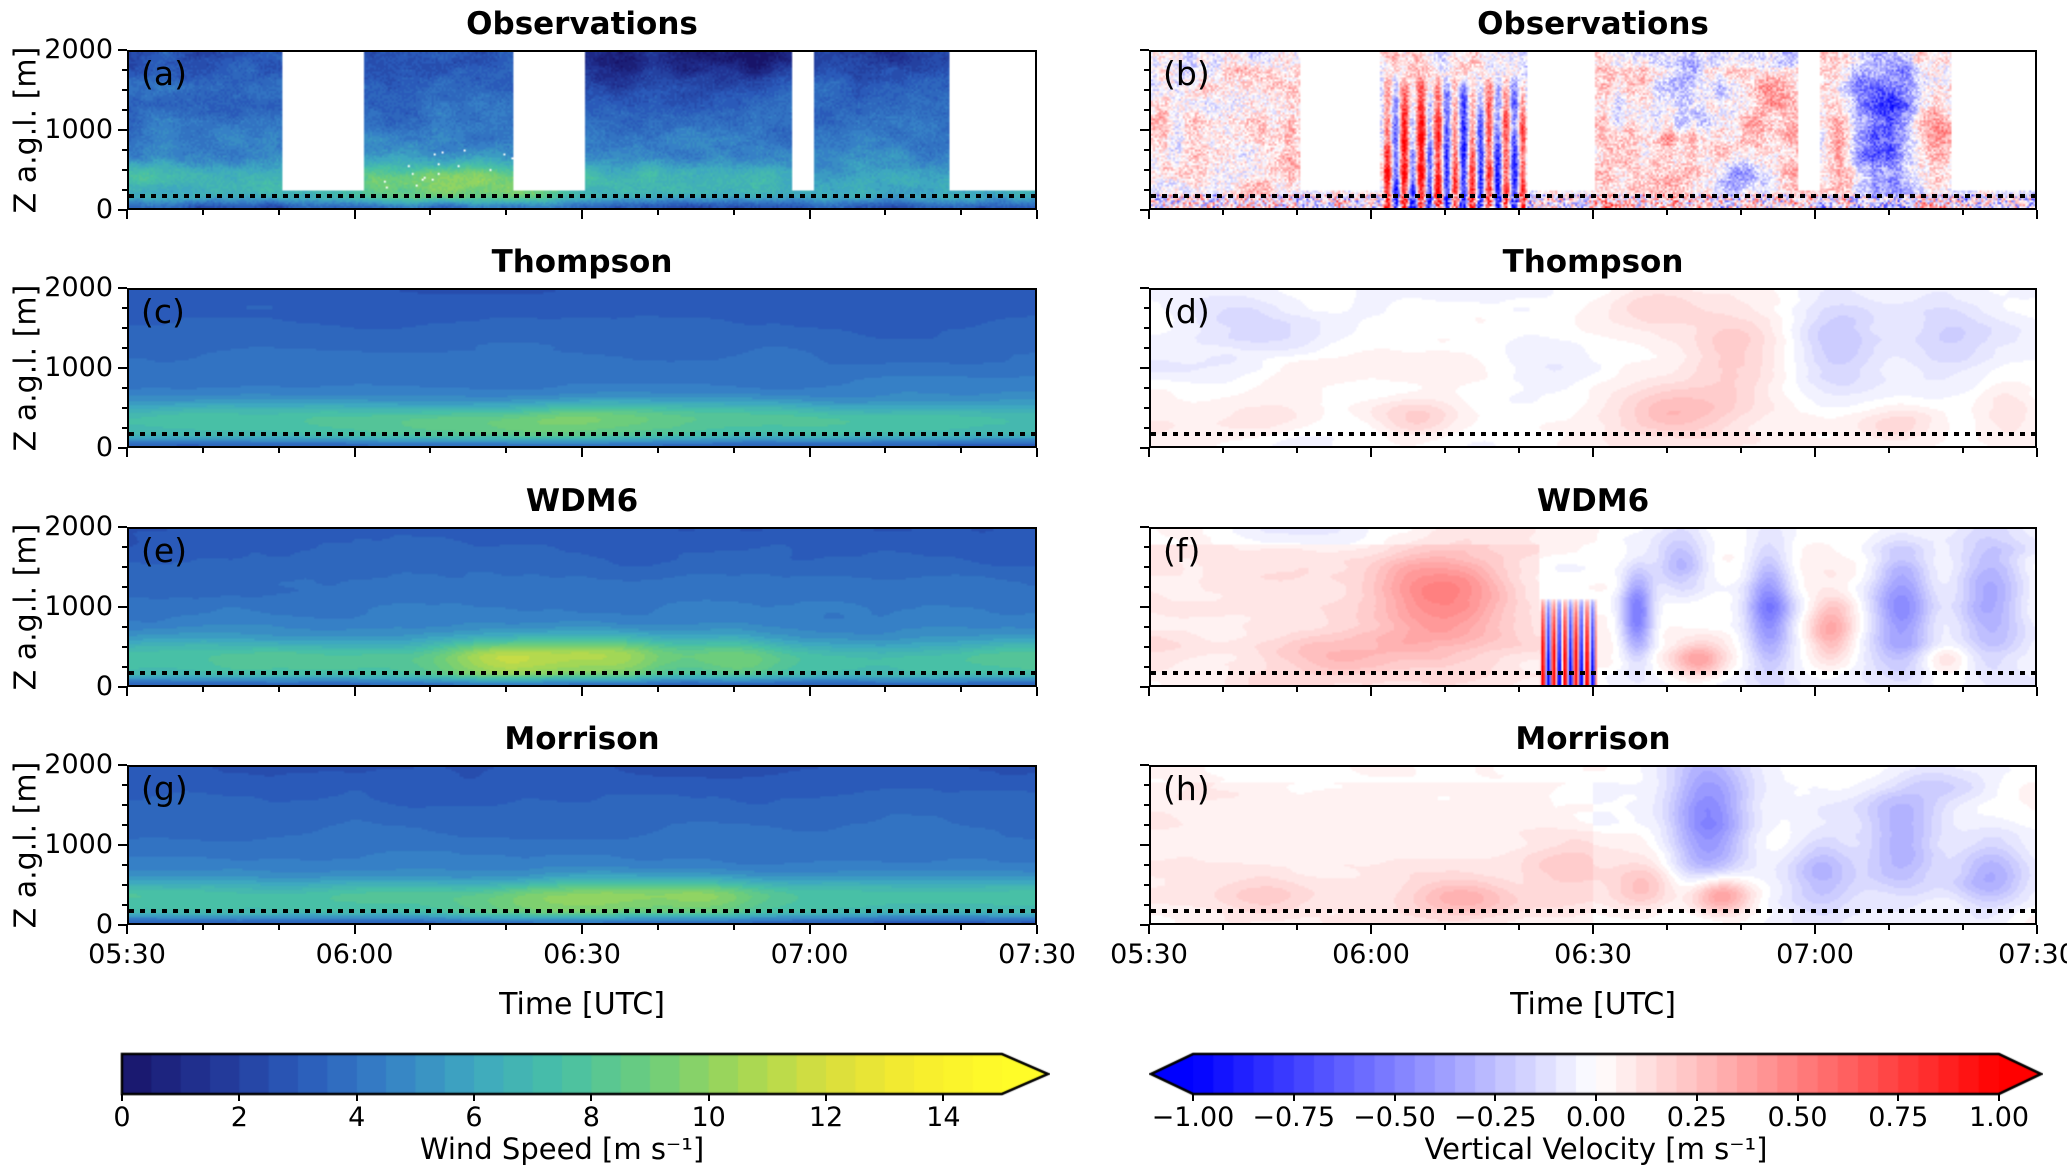 The image size is (2067, 1171). What do you see at coordinates (104, 447) in the screenshot?
I see `y-tick-label: 0` at bounding box center [104, 447].